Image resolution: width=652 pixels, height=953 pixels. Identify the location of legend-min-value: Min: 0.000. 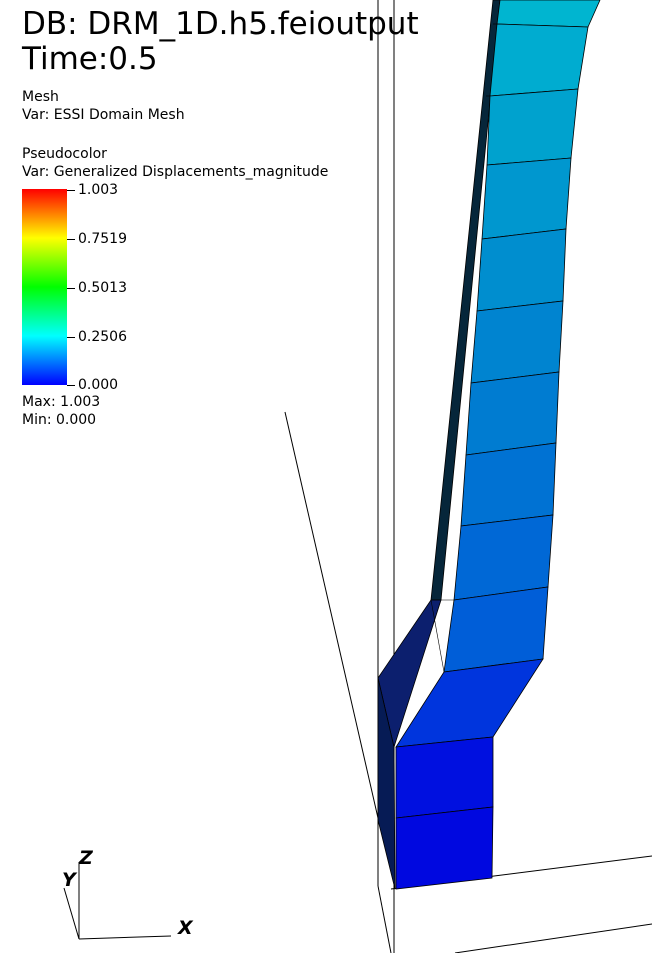
(59, 420).